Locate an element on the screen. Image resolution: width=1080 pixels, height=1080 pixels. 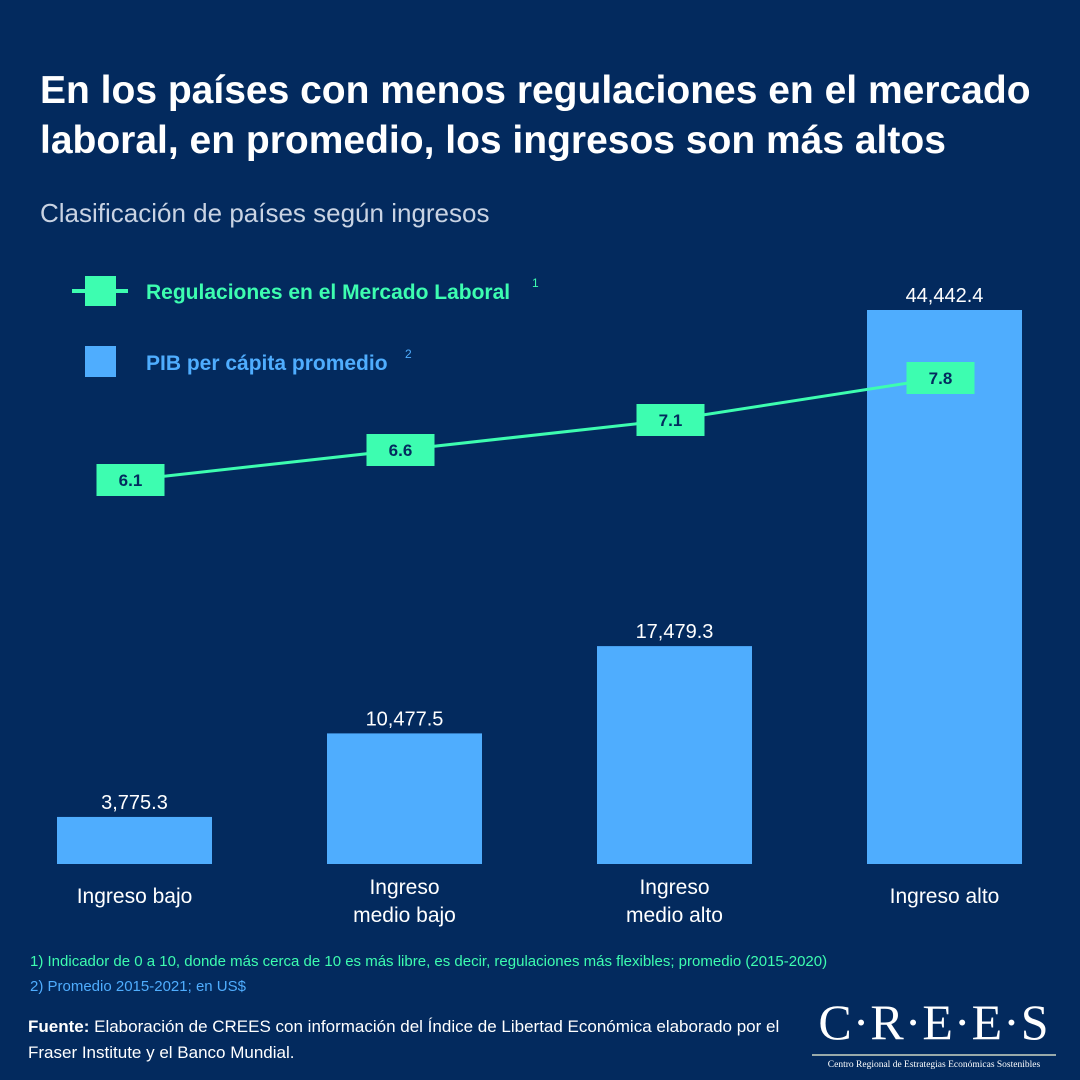
line-label: 6.1 is located at coordinates (131, 480).